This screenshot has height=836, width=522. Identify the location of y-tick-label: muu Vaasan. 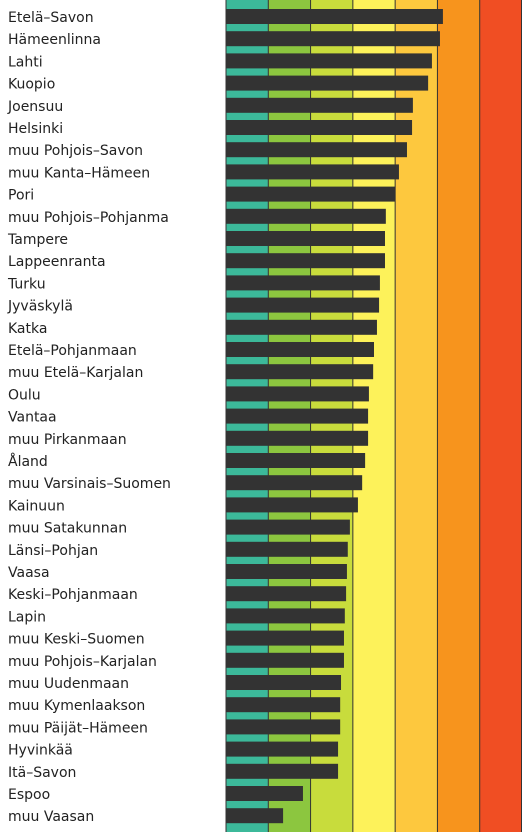
(51, 817).